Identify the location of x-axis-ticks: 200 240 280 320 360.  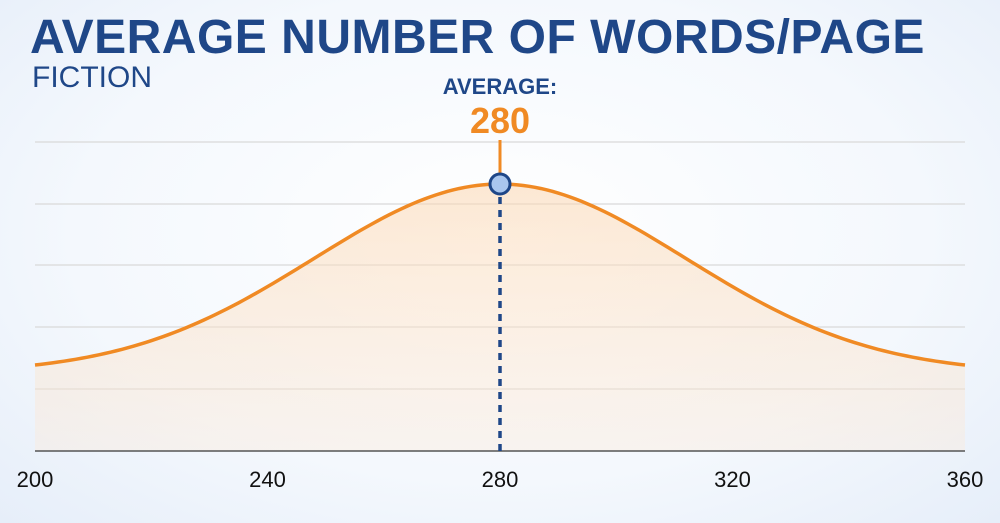
(500, 479).